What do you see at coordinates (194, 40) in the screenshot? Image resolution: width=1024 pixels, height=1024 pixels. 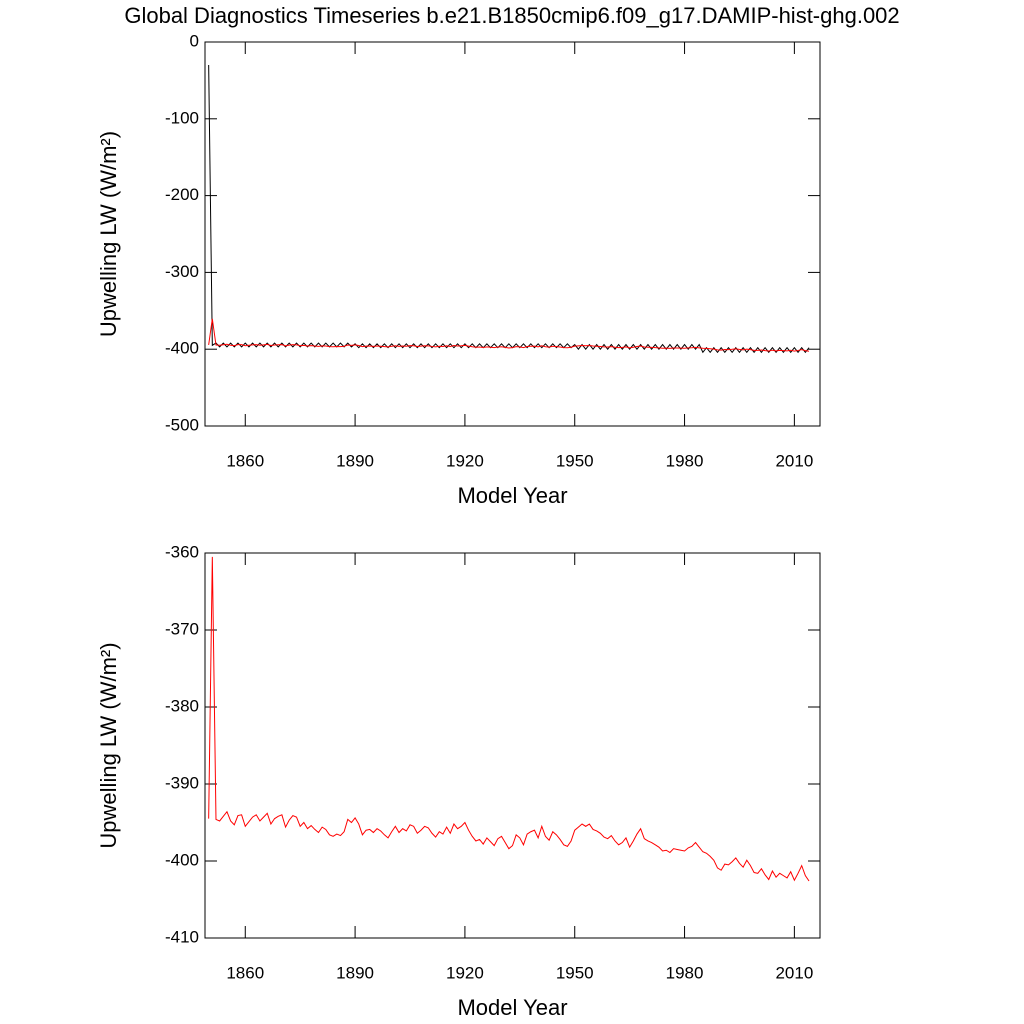 I see `y-tick-label: 0` at bounding box center [194, 40].